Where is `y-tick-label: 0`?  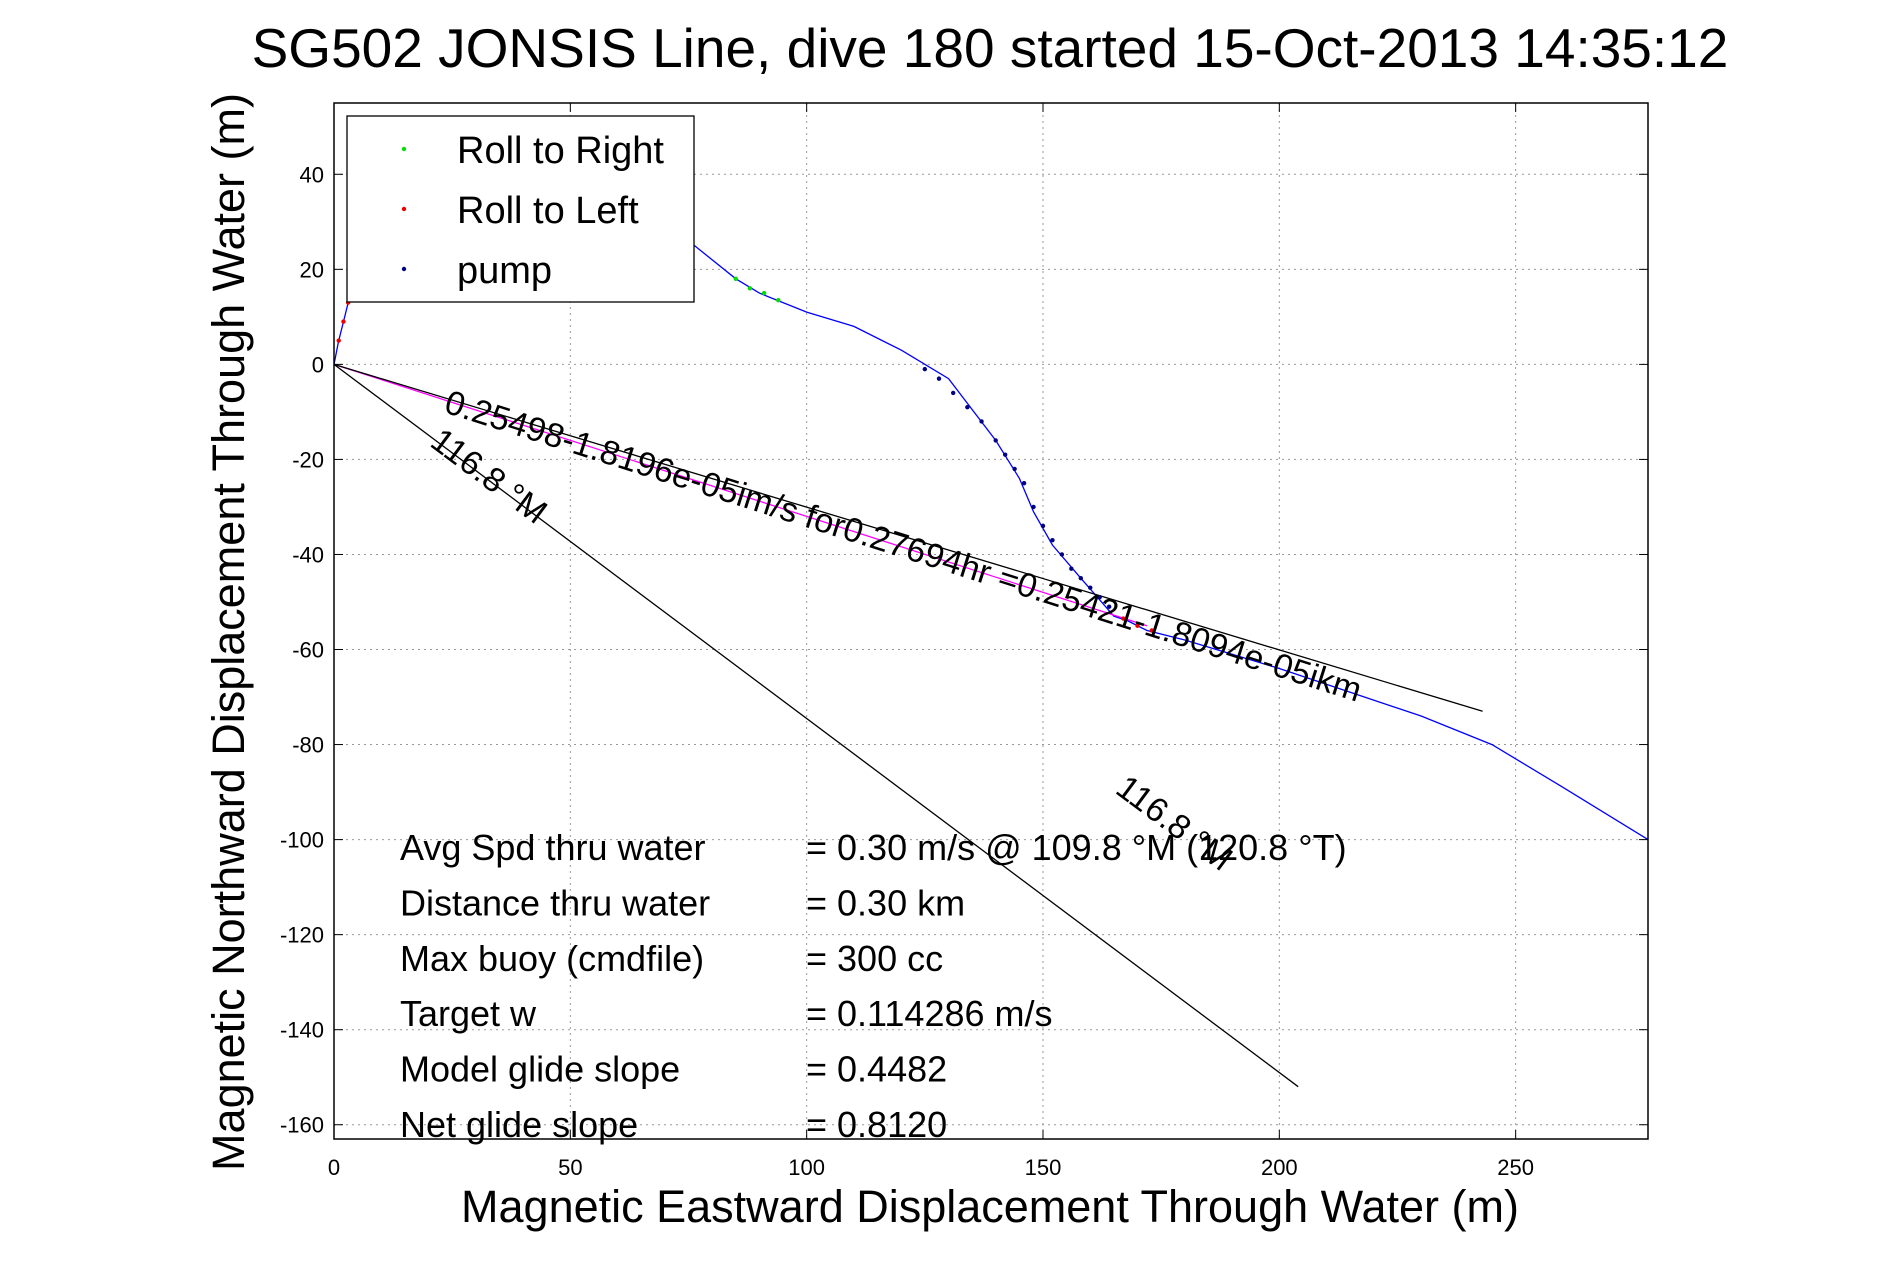
y-tick-label: 0 is located at coordinates (318, 364).